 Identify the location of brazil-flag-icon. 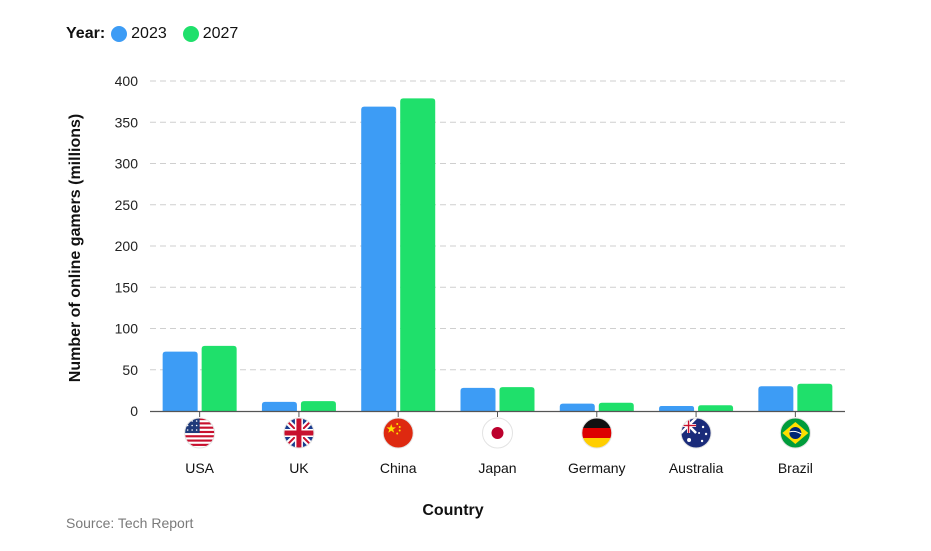
(795, 433).